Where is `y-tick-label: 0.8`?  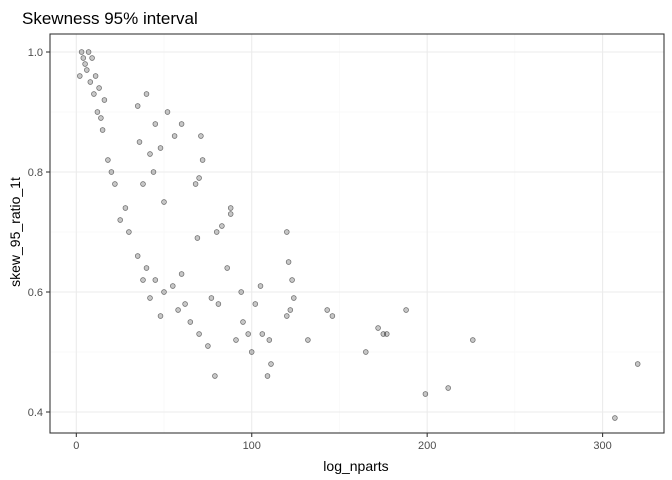
y-tick-label: 0.8 is located at coordinates (35, 173).